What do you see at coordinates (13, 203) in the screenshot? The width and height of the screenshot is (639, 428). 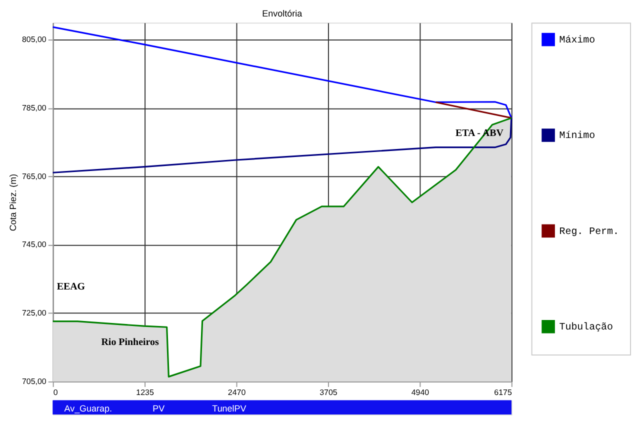 I see `y-axis-title: Cota Piez. (m)` at bounding box center [13, 203].